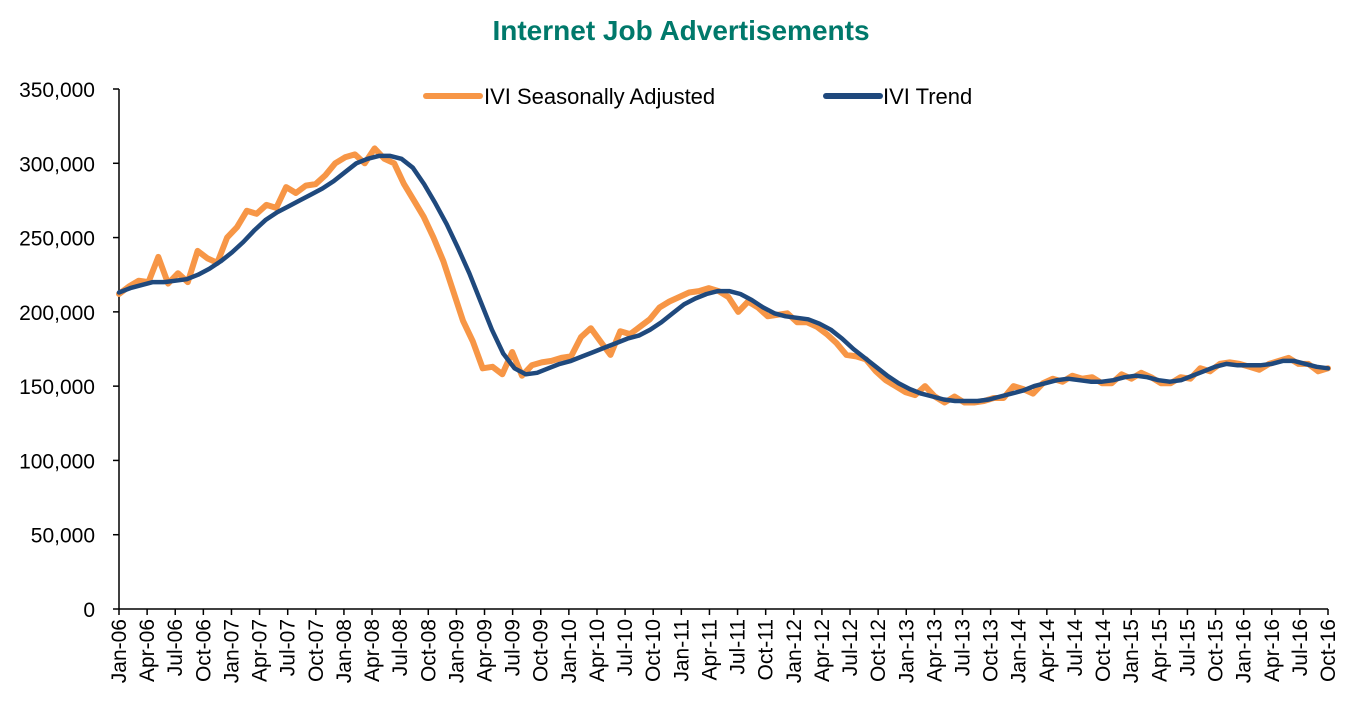 Image resolution: width=1346 pixels, height=722 pixels. I want to click on x-tick-label: Jan-16, so click(1244, 651).